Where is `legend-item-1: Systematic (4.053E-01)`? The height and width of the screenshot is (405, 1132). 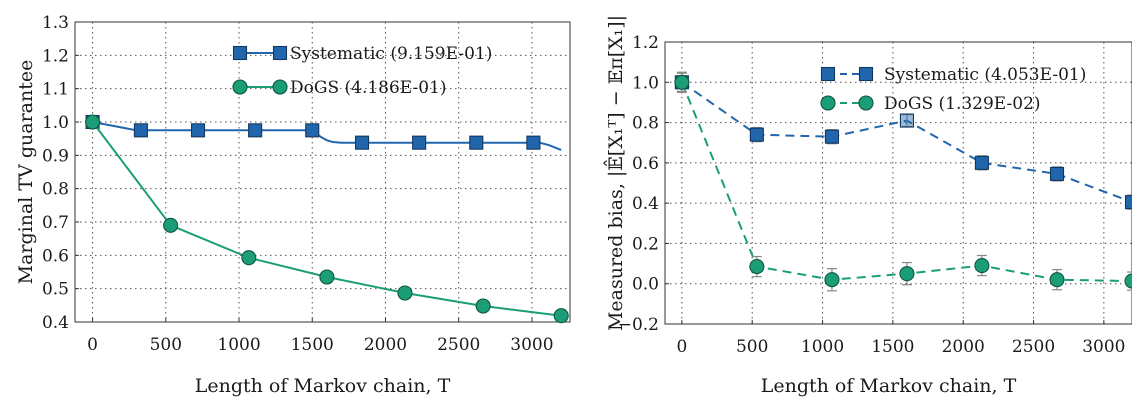 legend-item-1: Systematic (4.053E-01) is located at coordinates (953, 75).